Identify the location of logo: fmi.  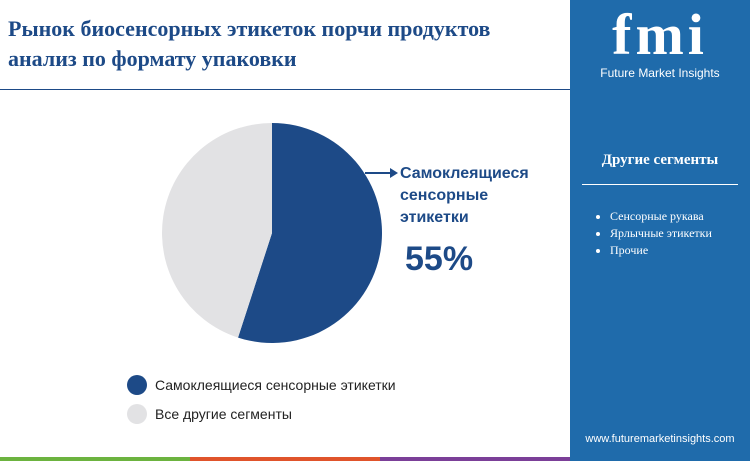
(660, 34).